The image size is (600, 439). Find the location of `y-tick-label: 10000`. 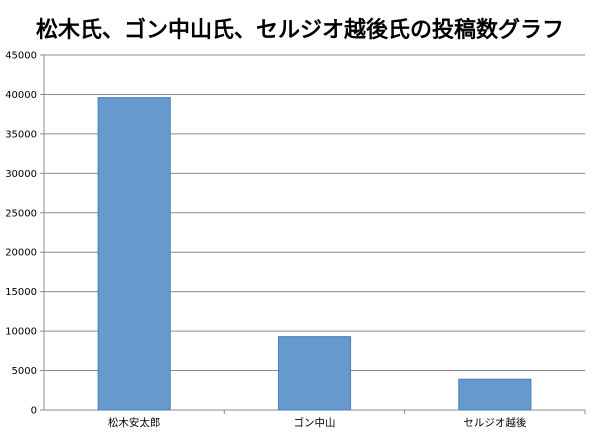

y-tick-label: 10000 is located at coordinates (21, 332).